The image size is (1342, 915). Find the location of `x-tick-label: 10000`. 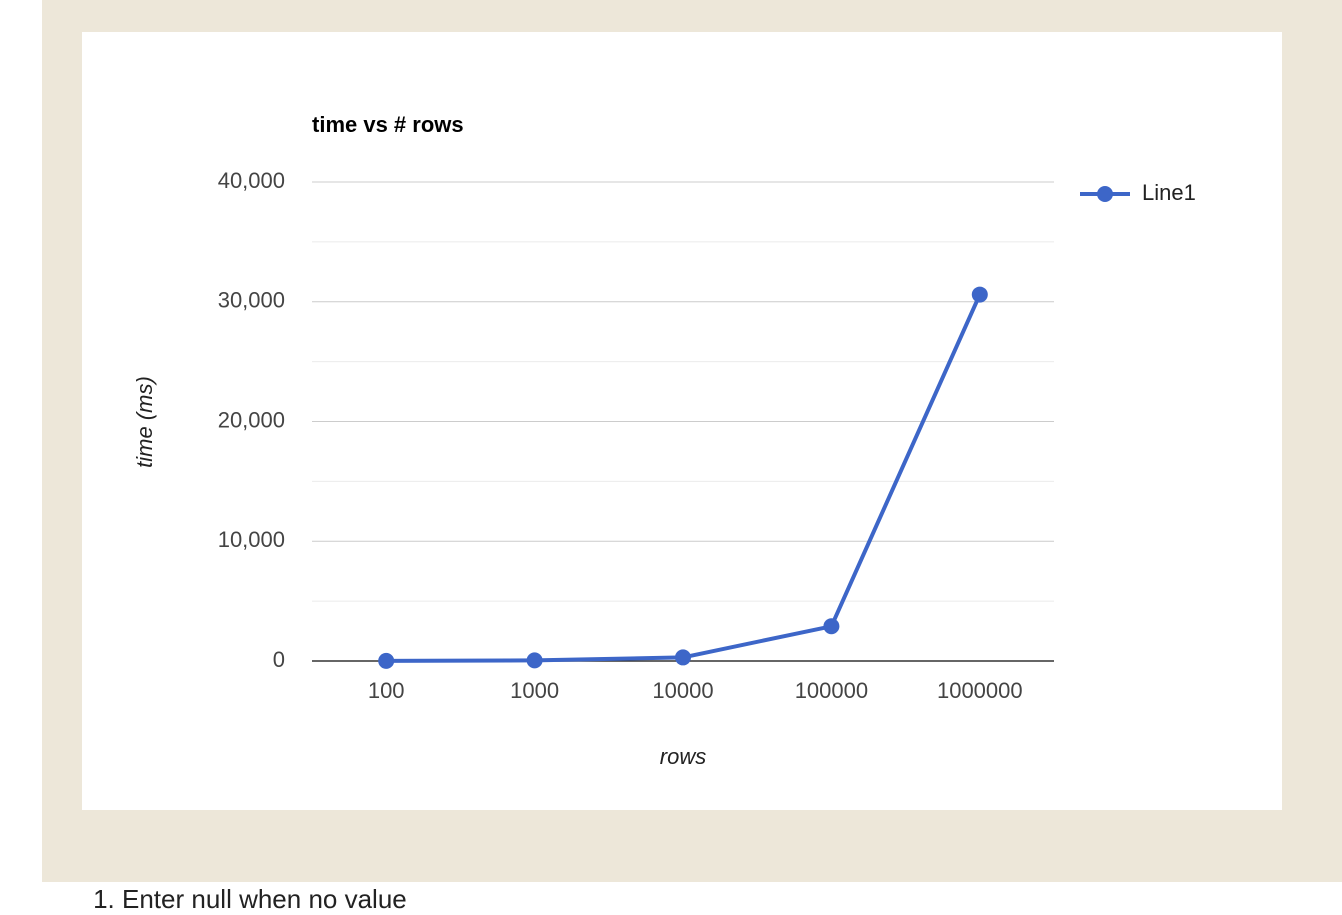

x-tick-label: 10000 is located at coordinates (682, 690).